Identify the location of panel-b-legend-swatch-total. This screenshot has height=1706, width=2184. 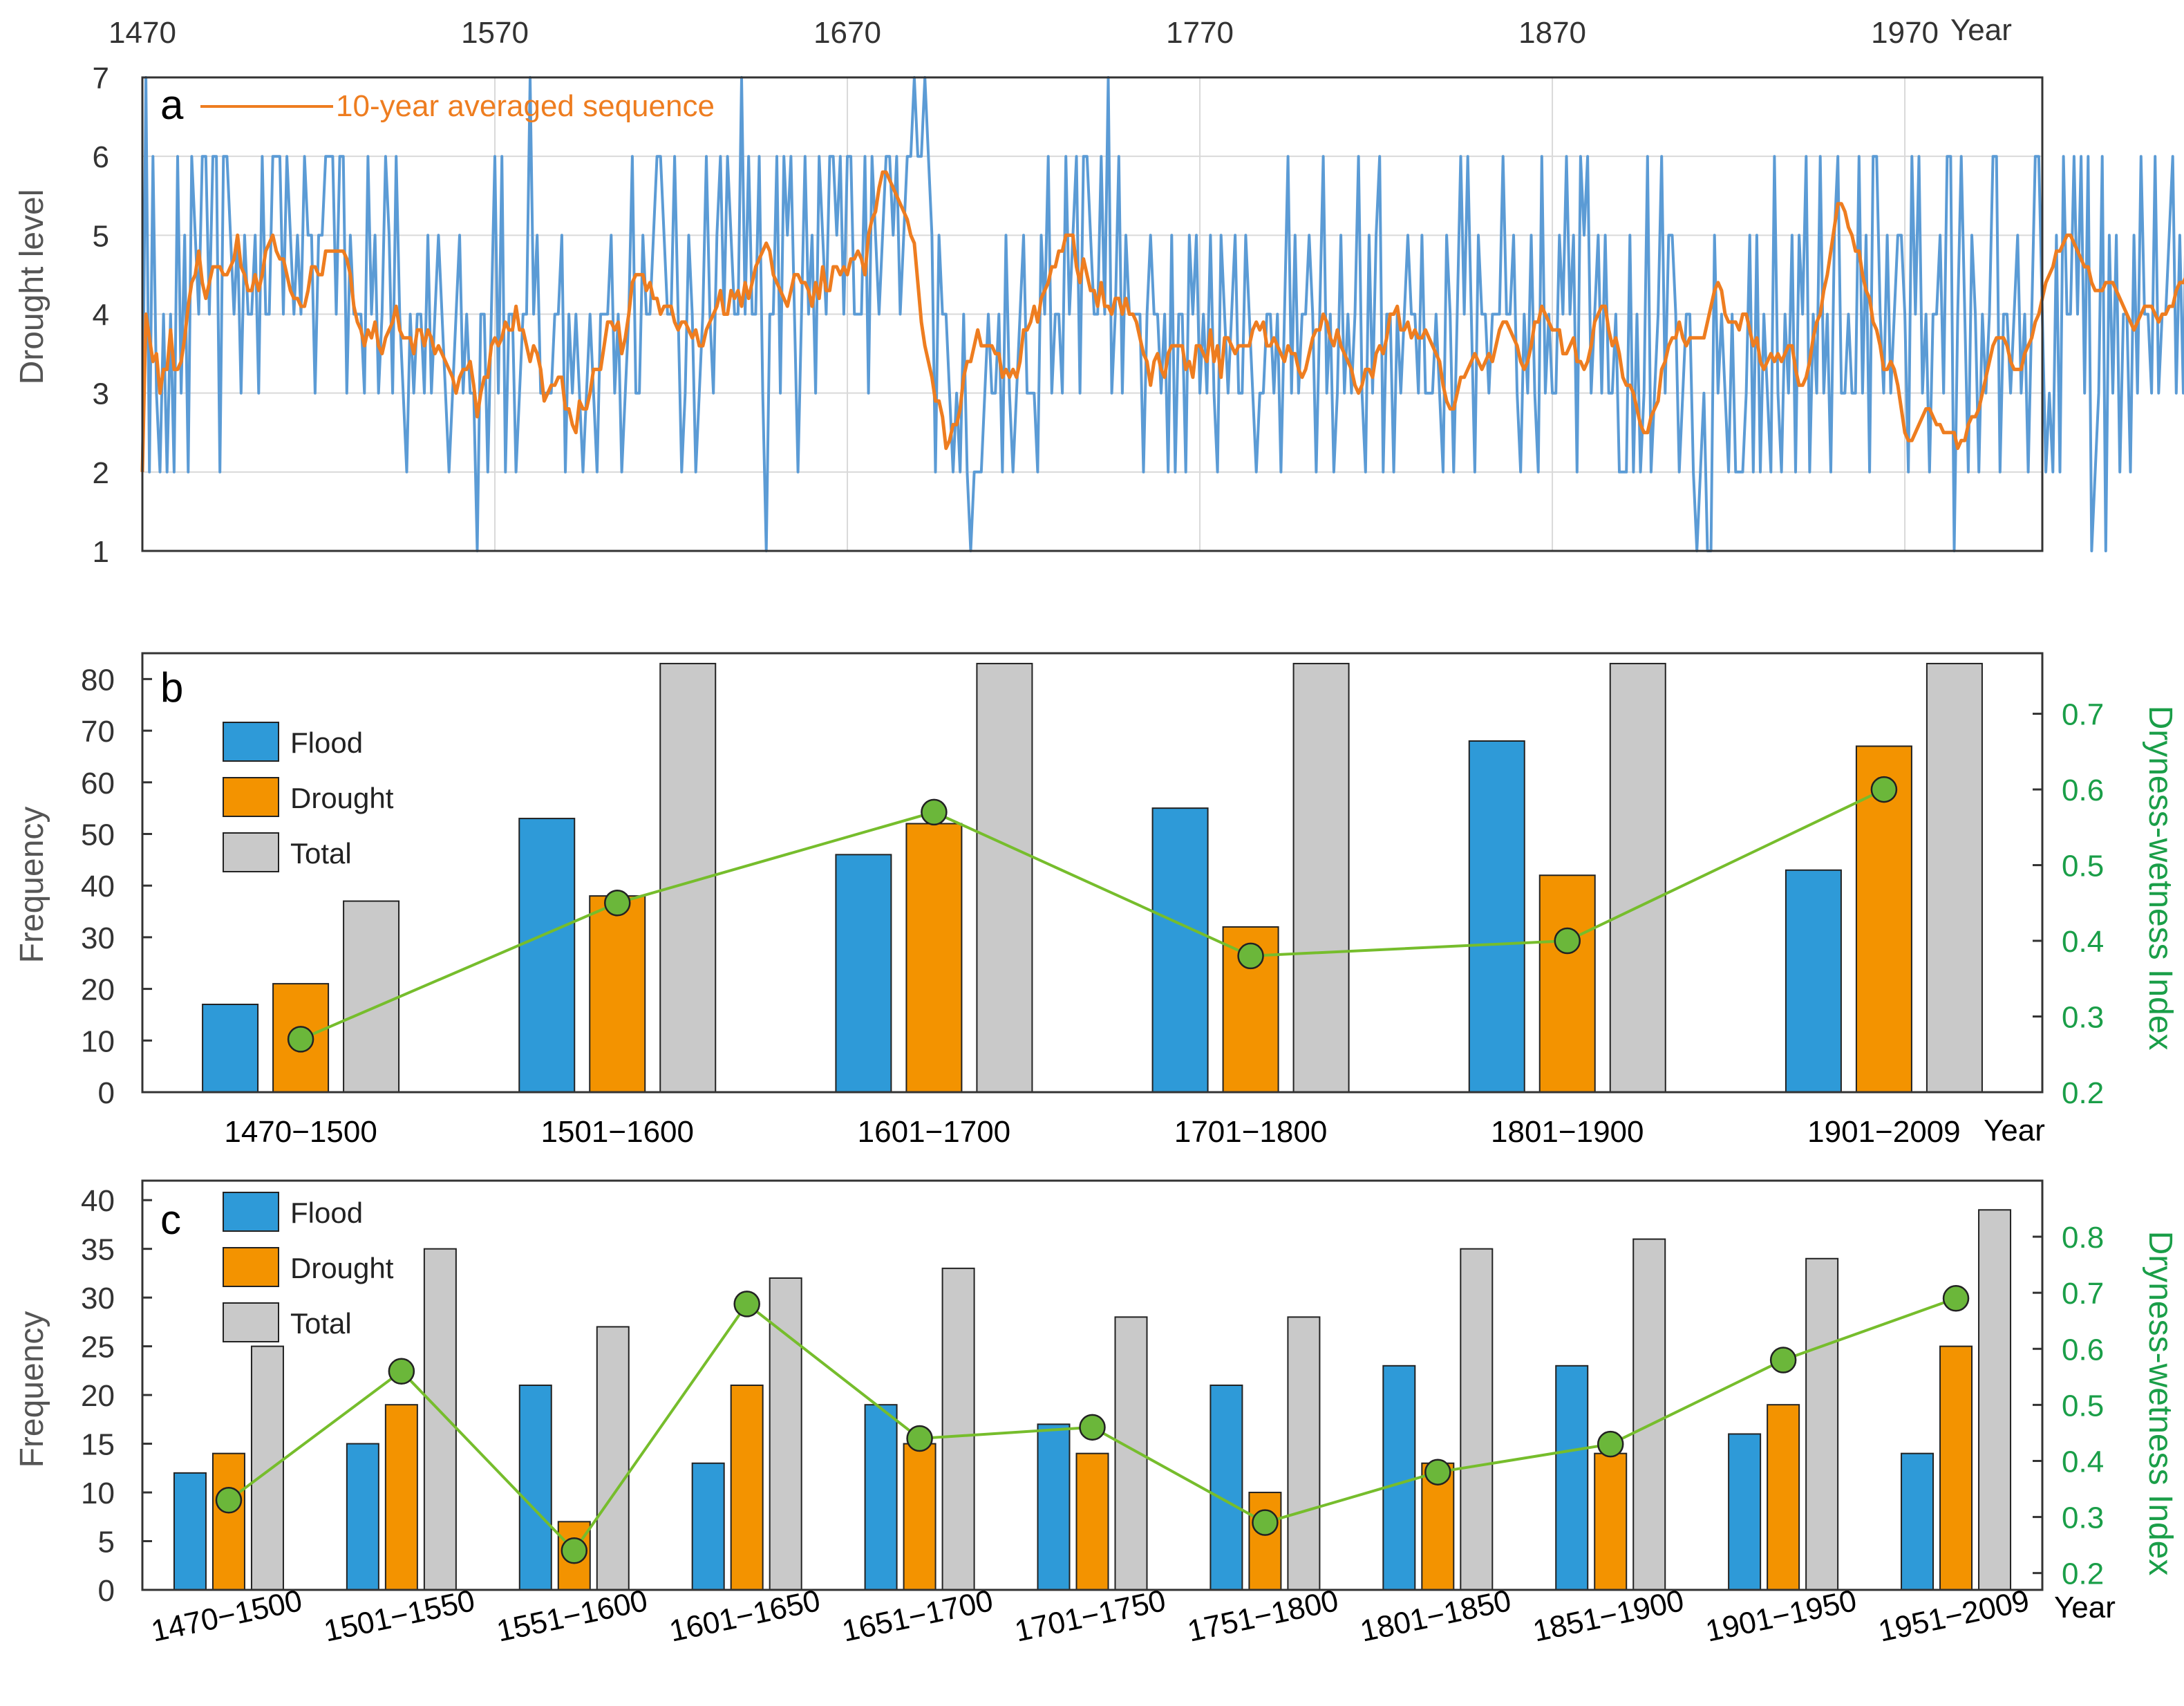
(251, 852).